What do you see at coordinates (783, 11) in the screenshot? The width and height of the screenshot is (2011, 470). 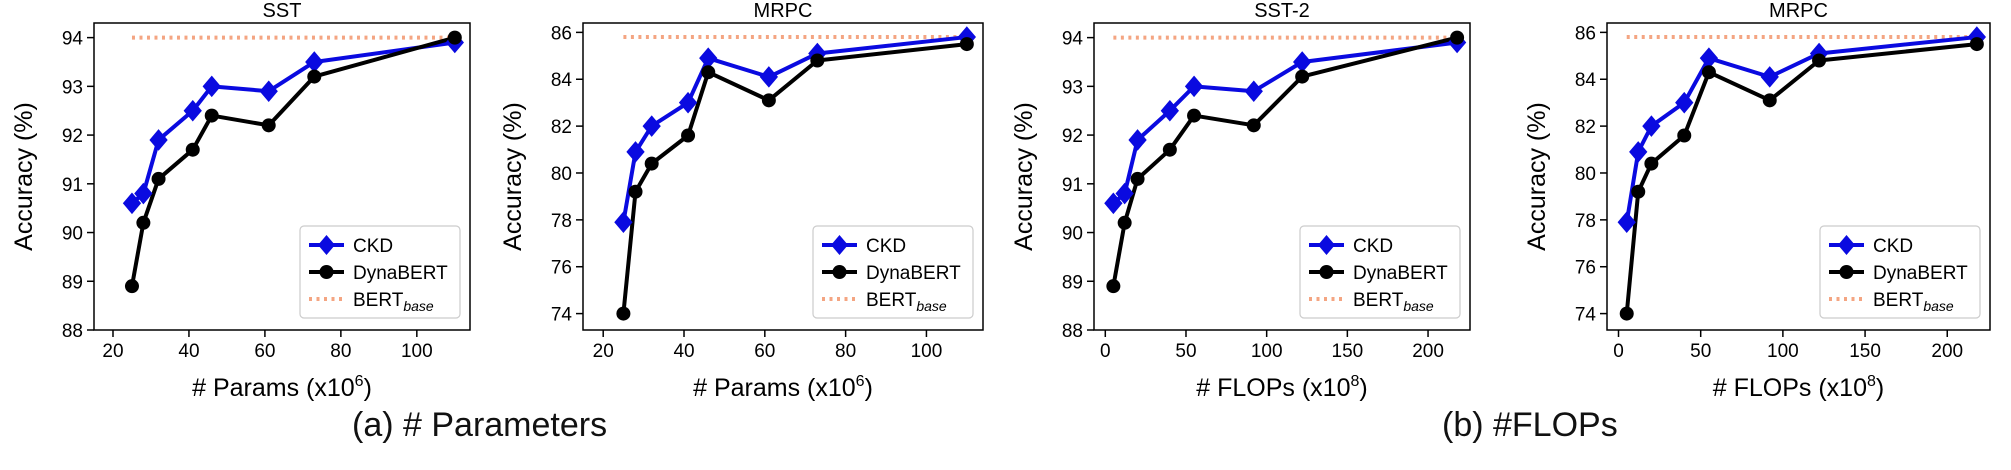 I see `chart-title: MRPC` at bounding box center [783, 11].